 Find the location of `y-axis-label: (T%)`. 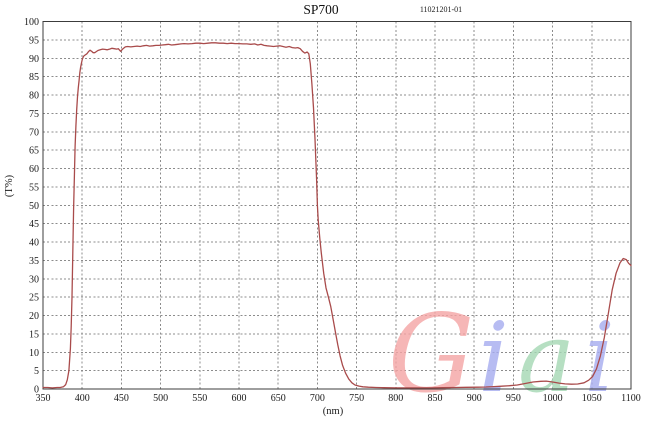

y-axis-label: (T%) is located at coordinates (9, 185).